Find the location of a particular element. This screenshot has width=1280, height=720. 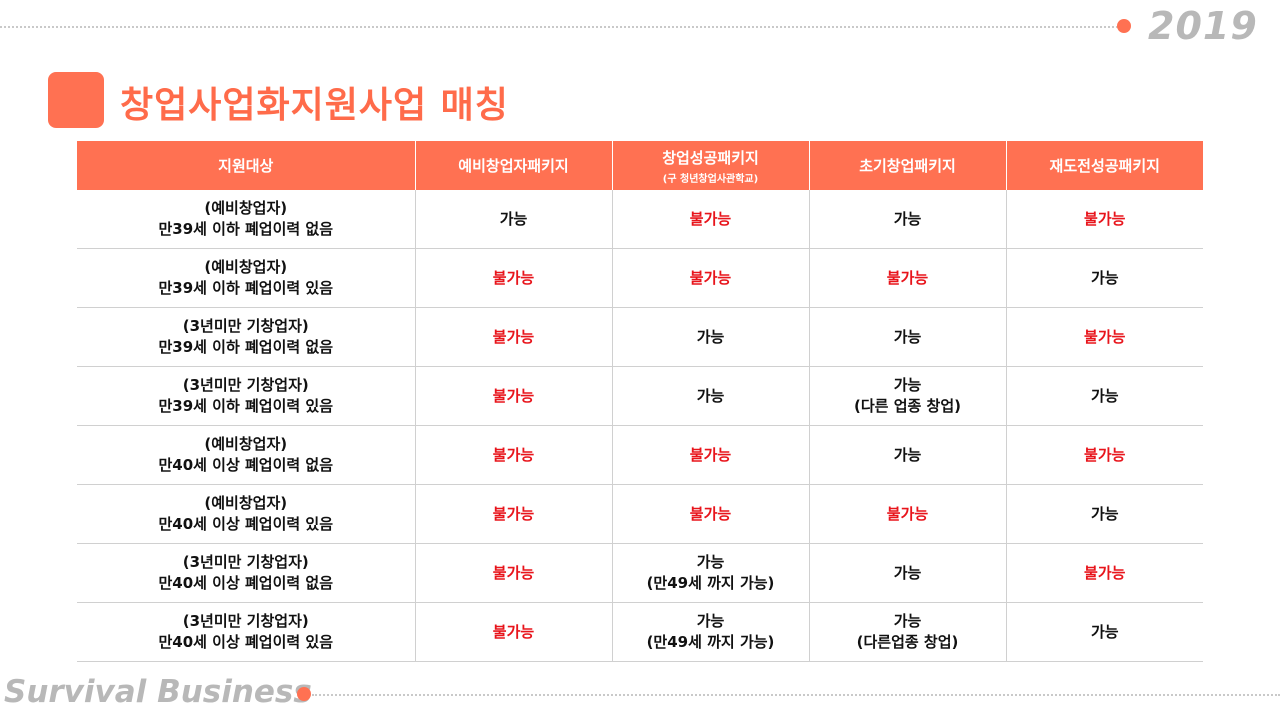

table-row: (예비창업자) 만40세 이상 폐업이력 없음 불가능 불가능 가능 불가능 is located at coordinates (640, 455).